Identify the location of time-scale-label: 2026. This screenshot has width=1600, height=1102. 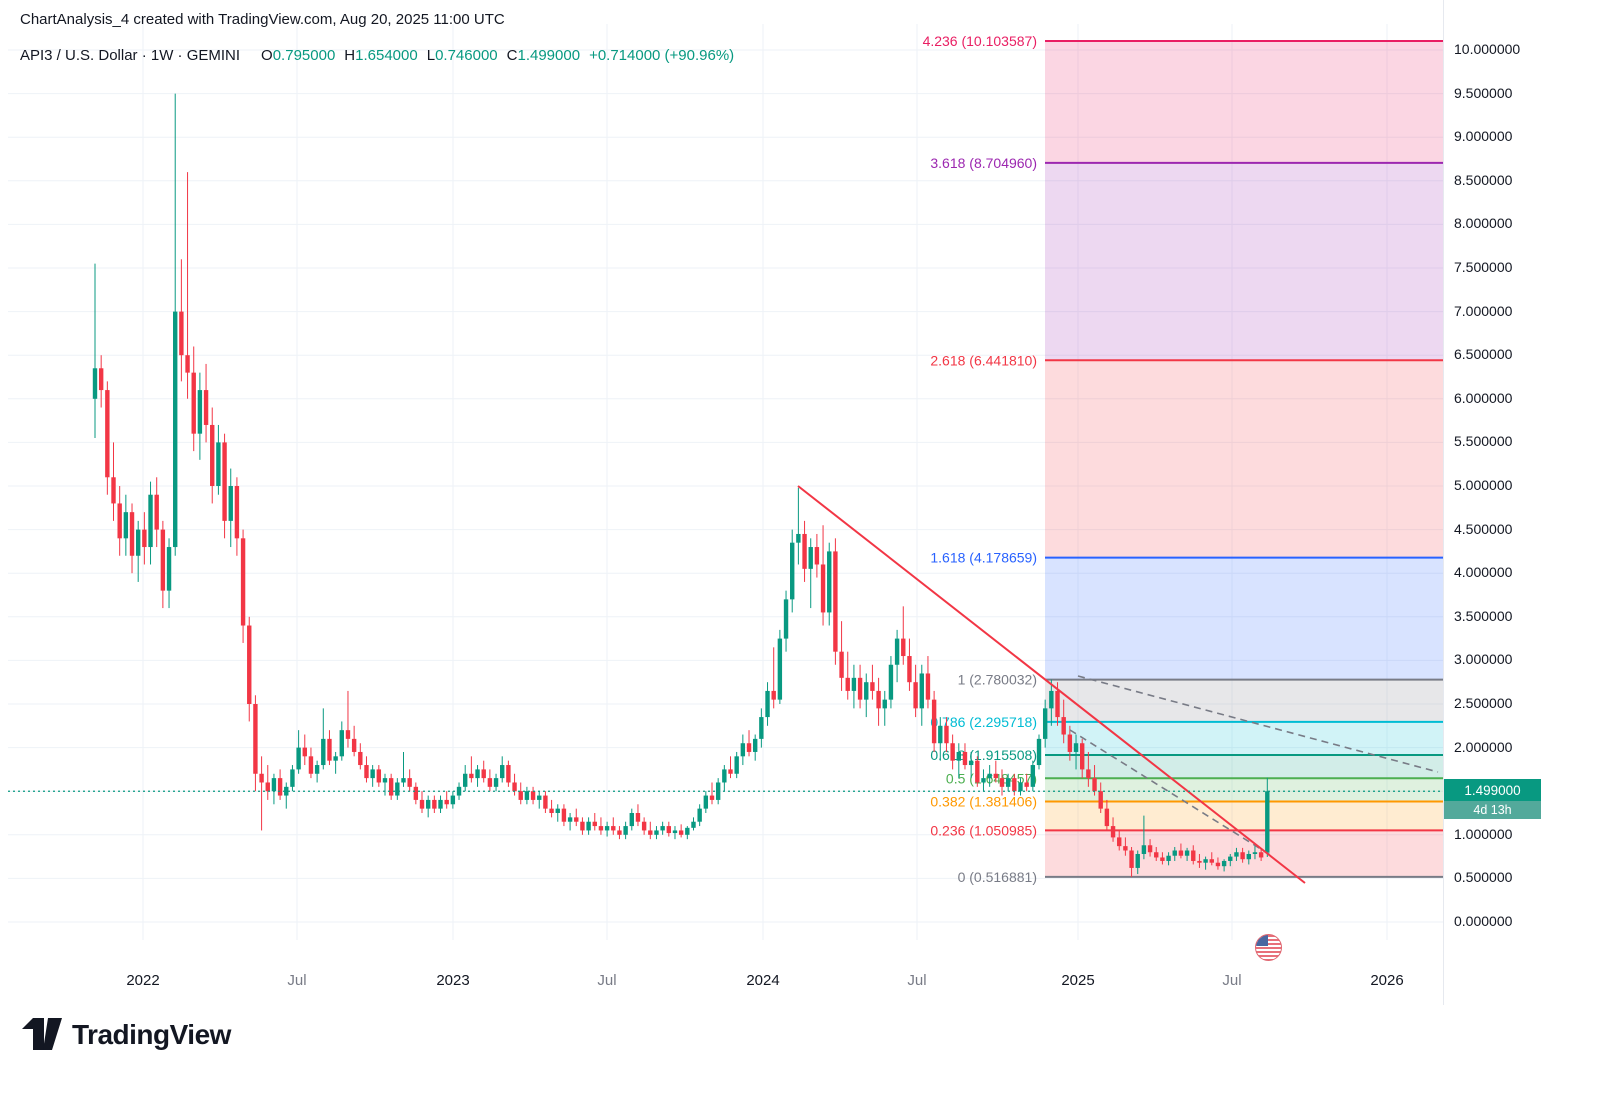
(1387, 980).